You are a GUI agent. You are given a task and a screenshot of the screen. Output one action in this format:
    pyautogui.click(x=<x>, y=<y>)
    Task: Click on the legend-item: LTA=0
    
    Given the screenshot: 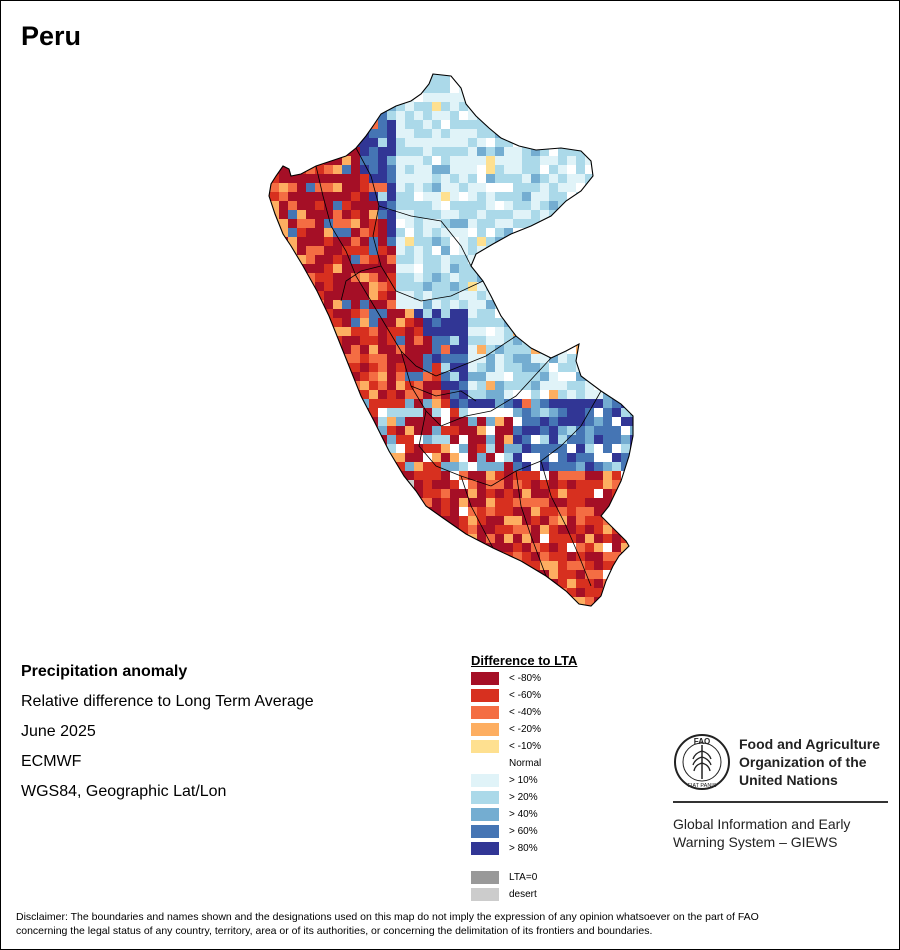 What is the action you would take?
    pyautogui.click(x=504, y=877)
    